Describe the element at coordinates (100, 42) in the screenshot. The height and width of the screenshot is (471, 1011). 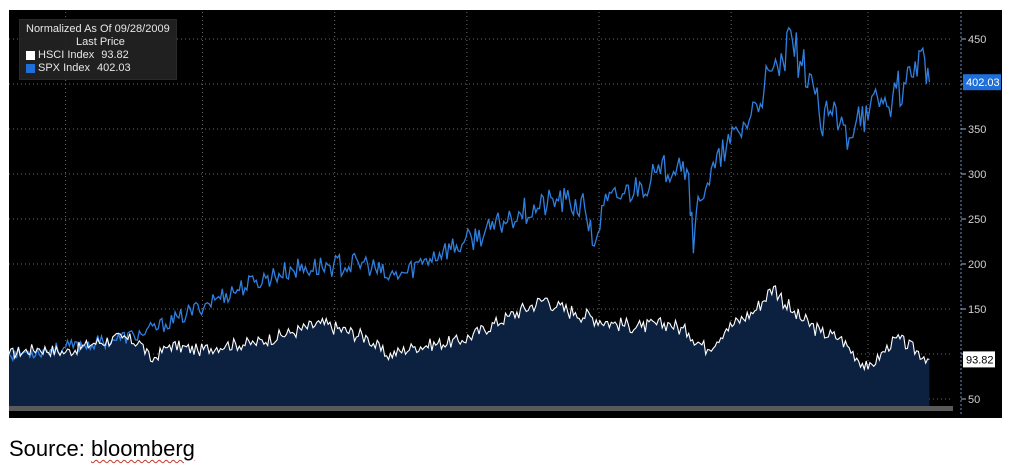
I see `legend-subheading: Last Price` at that location.